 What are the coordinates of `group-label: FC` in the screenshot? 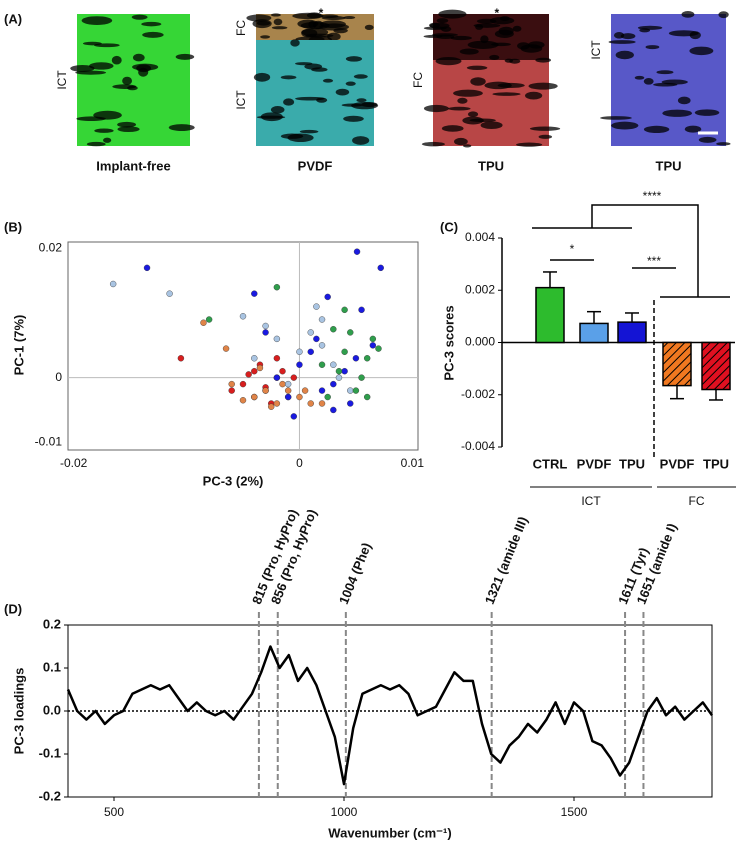 It's located at (697, 501).